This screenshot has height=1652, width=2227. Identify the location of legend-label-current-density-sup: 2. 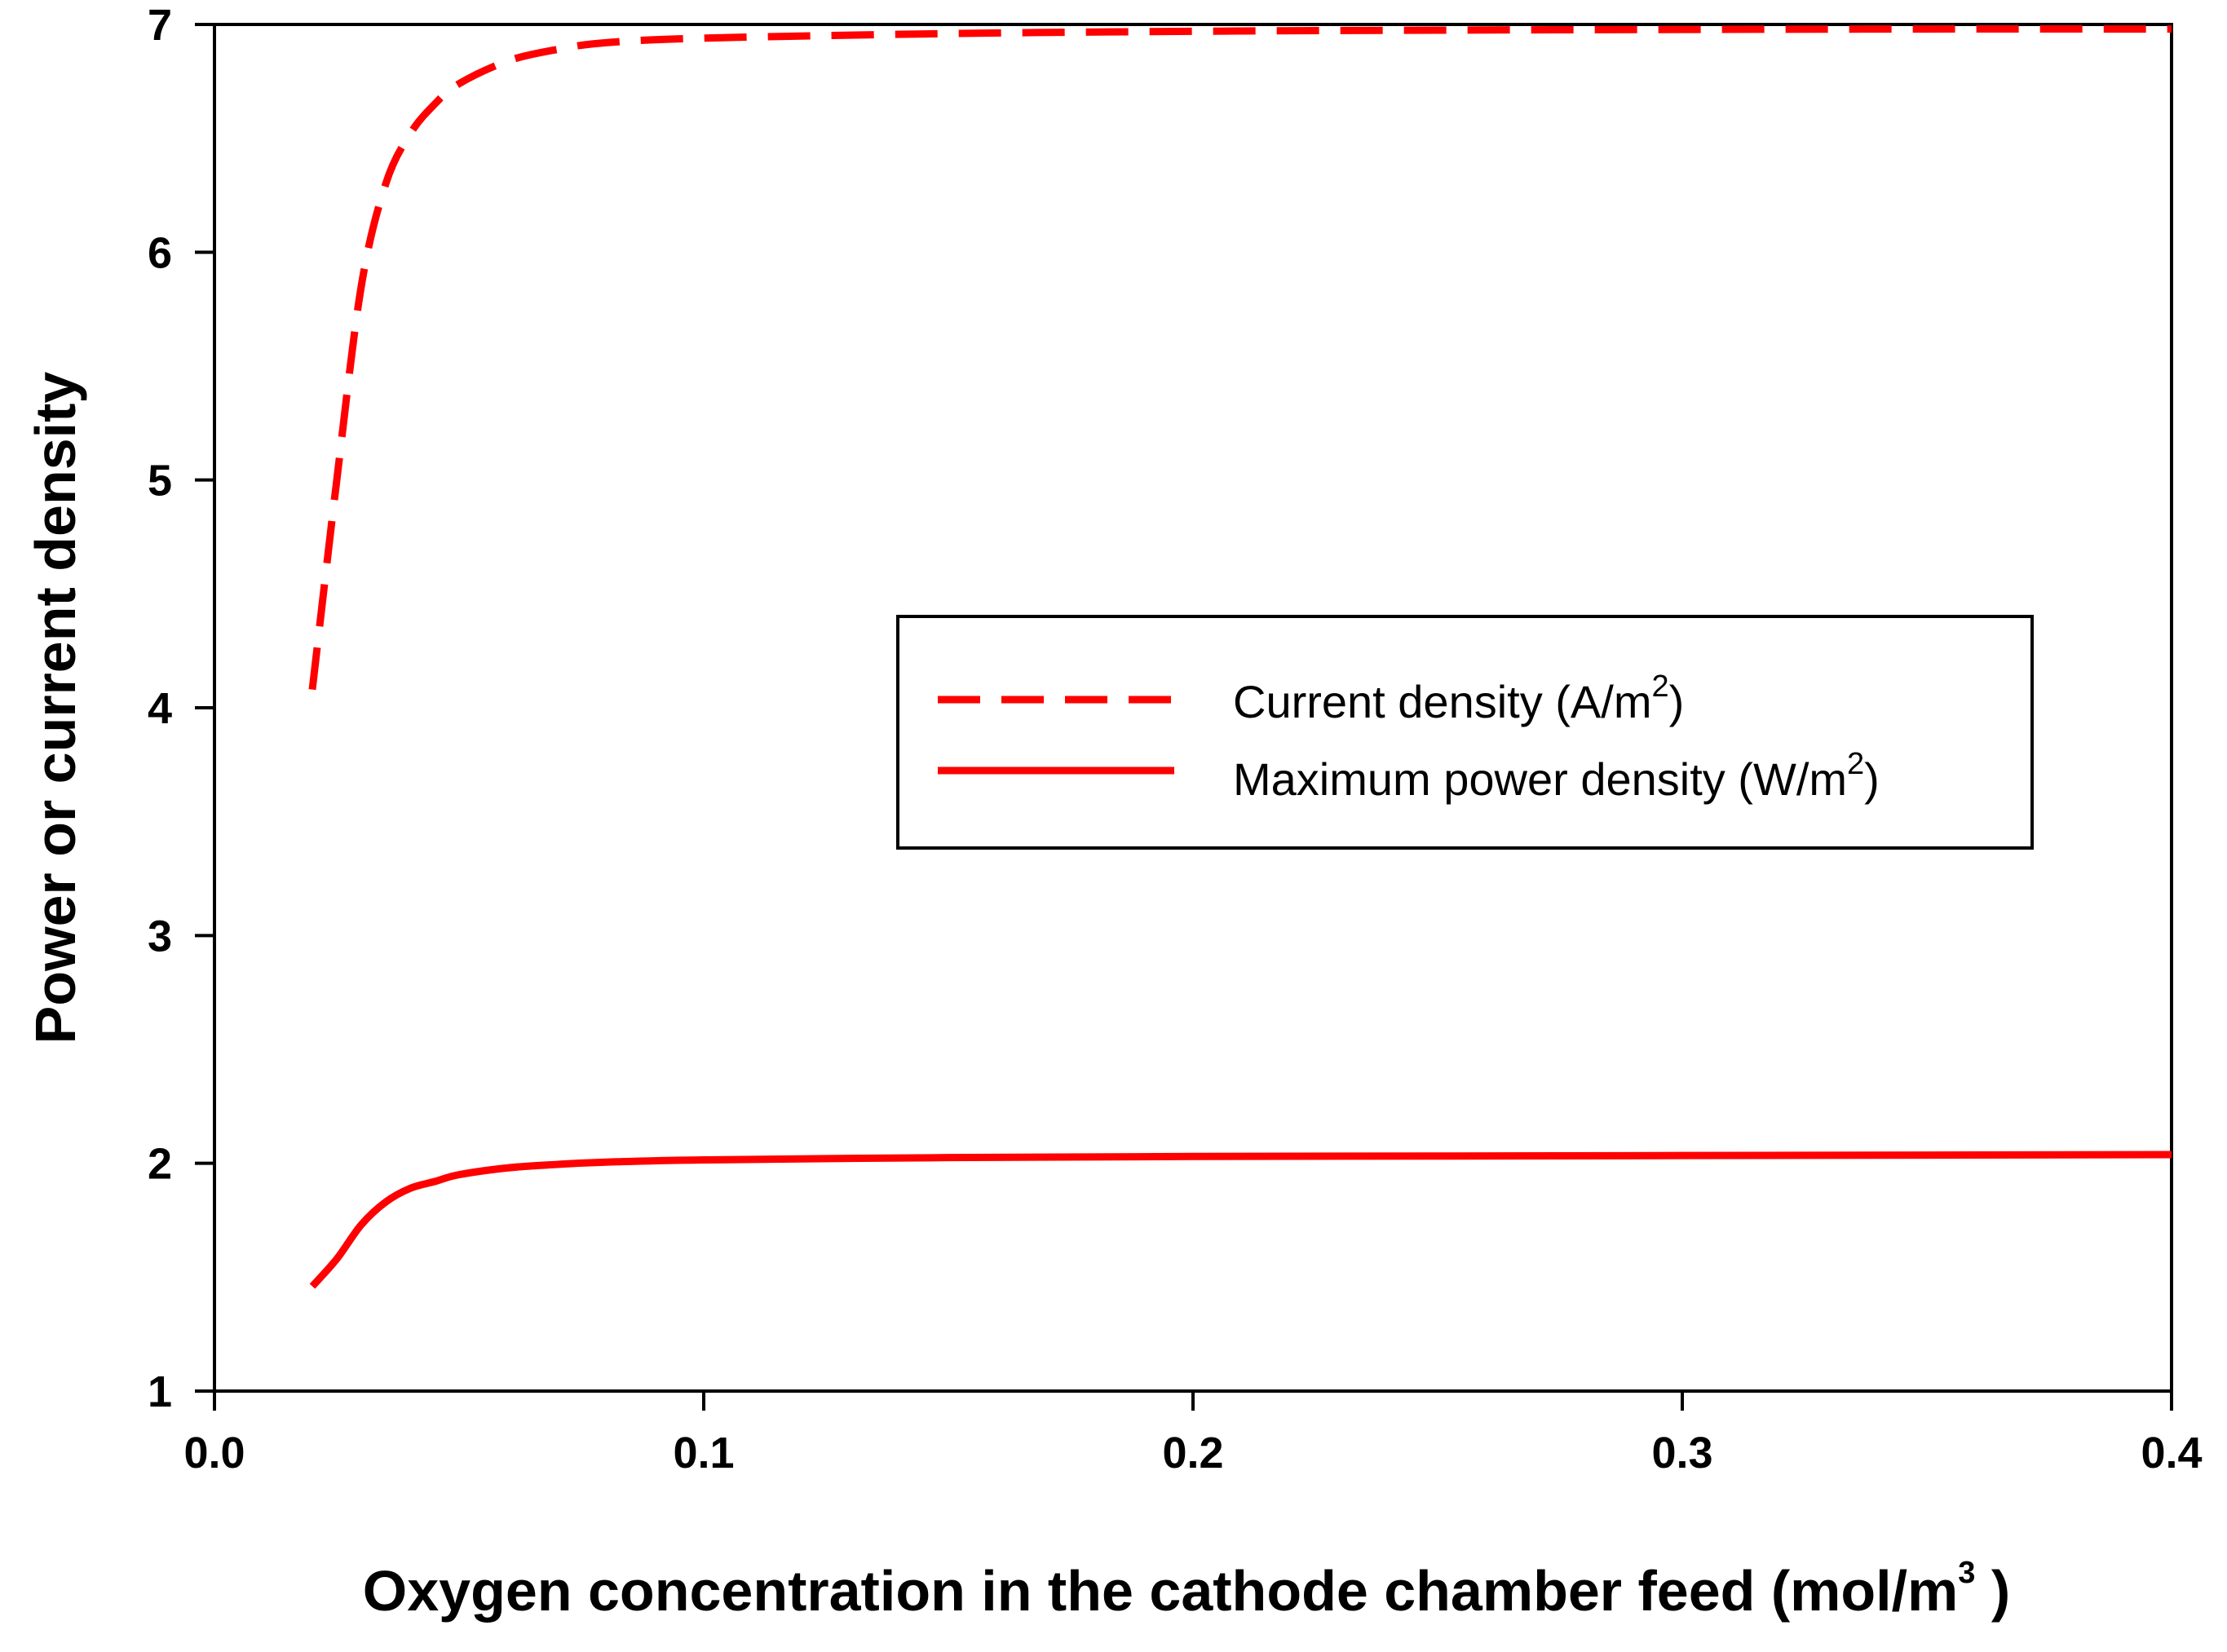
(1660, 687).